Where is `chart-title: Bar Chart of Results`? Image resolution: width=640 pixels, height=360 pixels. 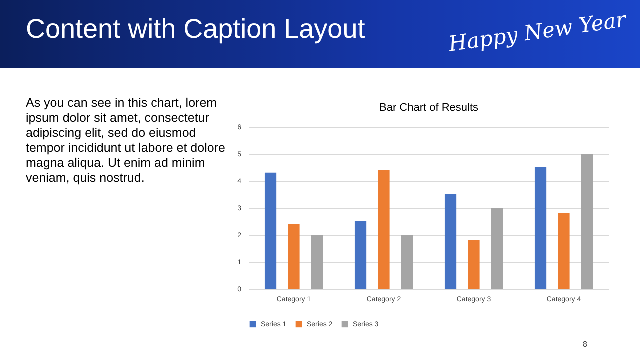 chart-title: Bar Chart of Results is located at coordinates (429, 108).